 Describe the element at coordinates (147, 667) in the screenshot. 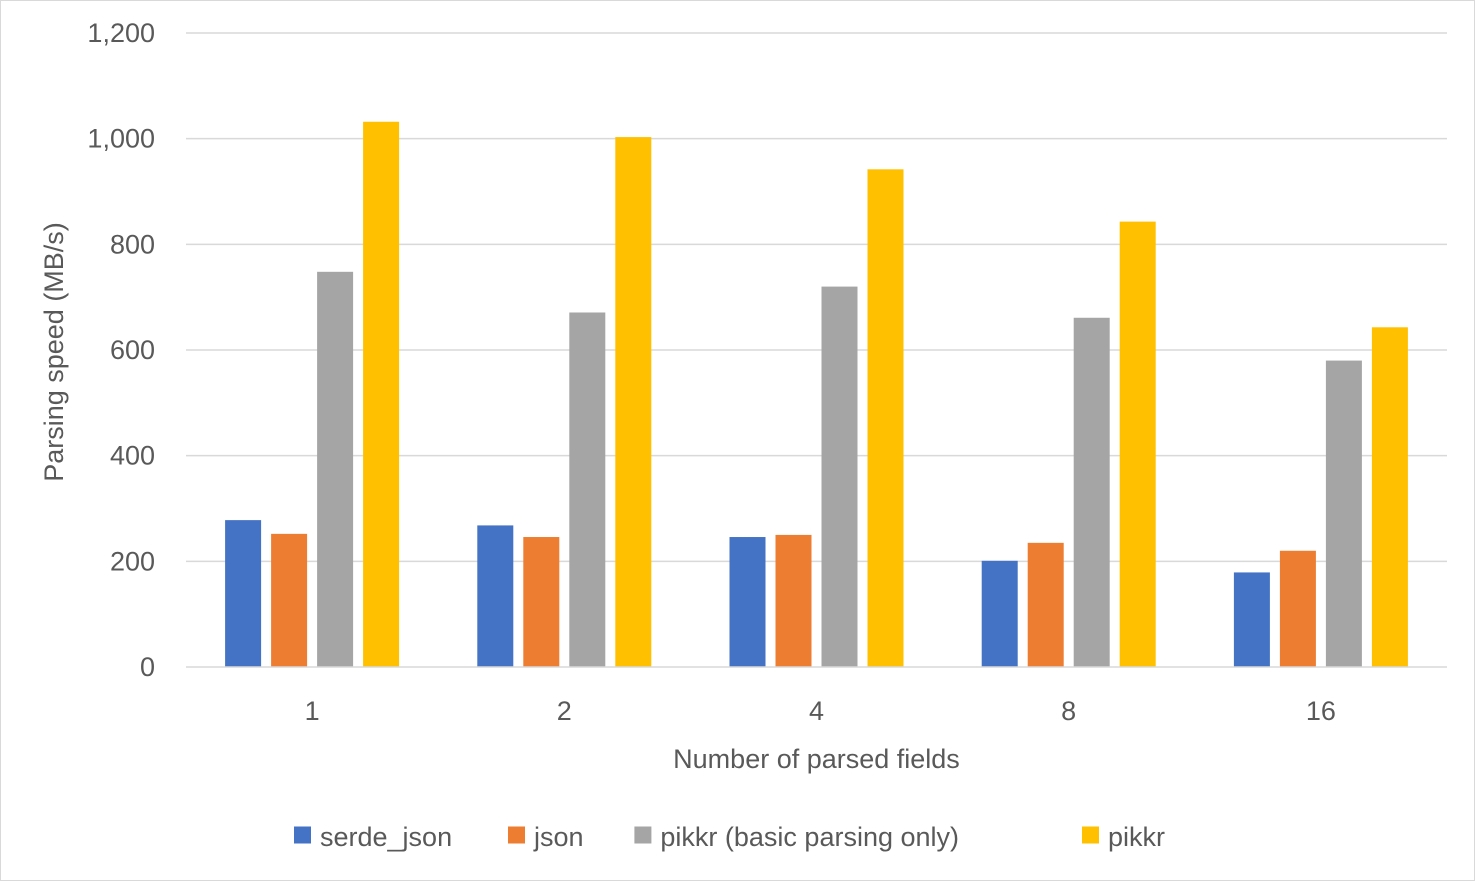

I see `y-tick-label: 0` at that location.